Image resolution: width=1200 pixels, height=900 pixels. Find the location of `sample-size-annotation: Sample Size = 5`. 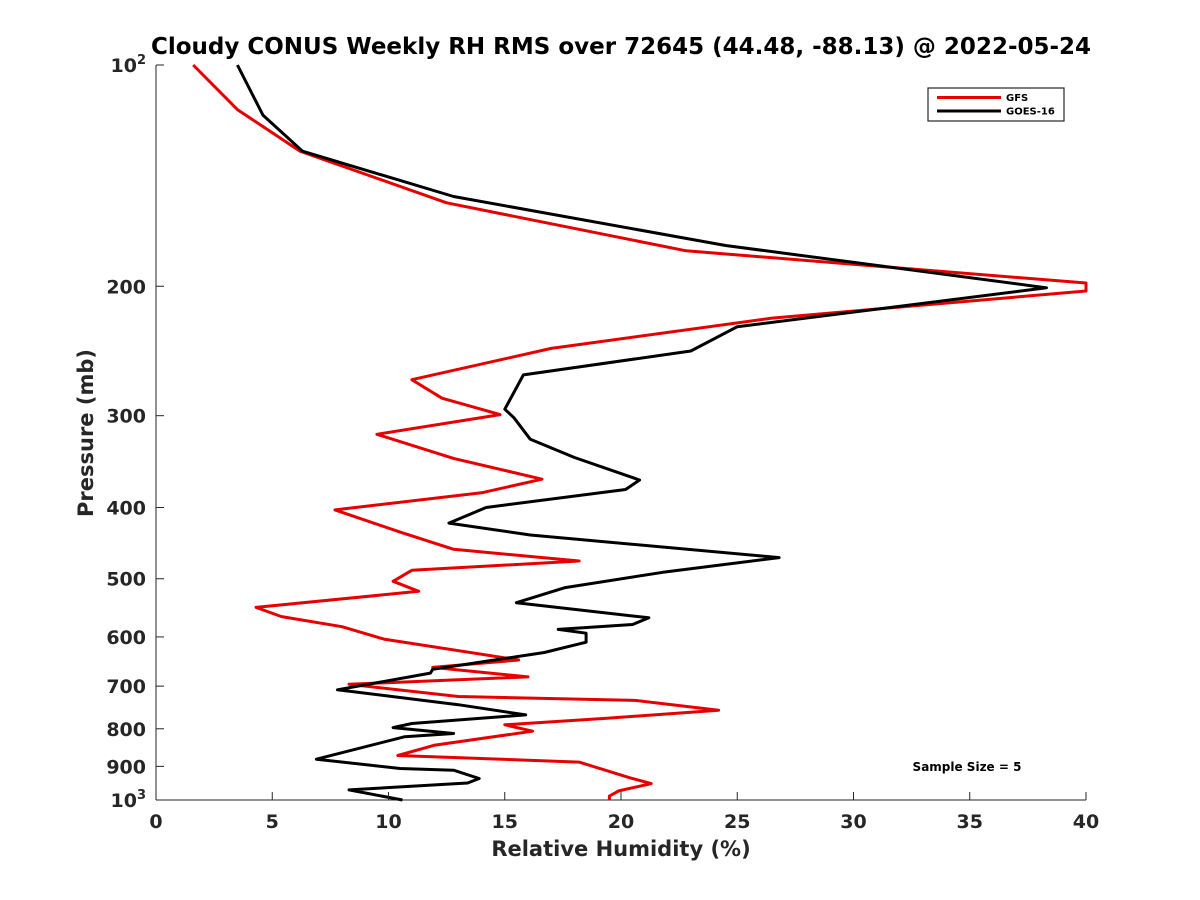

sample-size-annotation: Sample Size = 5 is located at coordinates (967, 767).